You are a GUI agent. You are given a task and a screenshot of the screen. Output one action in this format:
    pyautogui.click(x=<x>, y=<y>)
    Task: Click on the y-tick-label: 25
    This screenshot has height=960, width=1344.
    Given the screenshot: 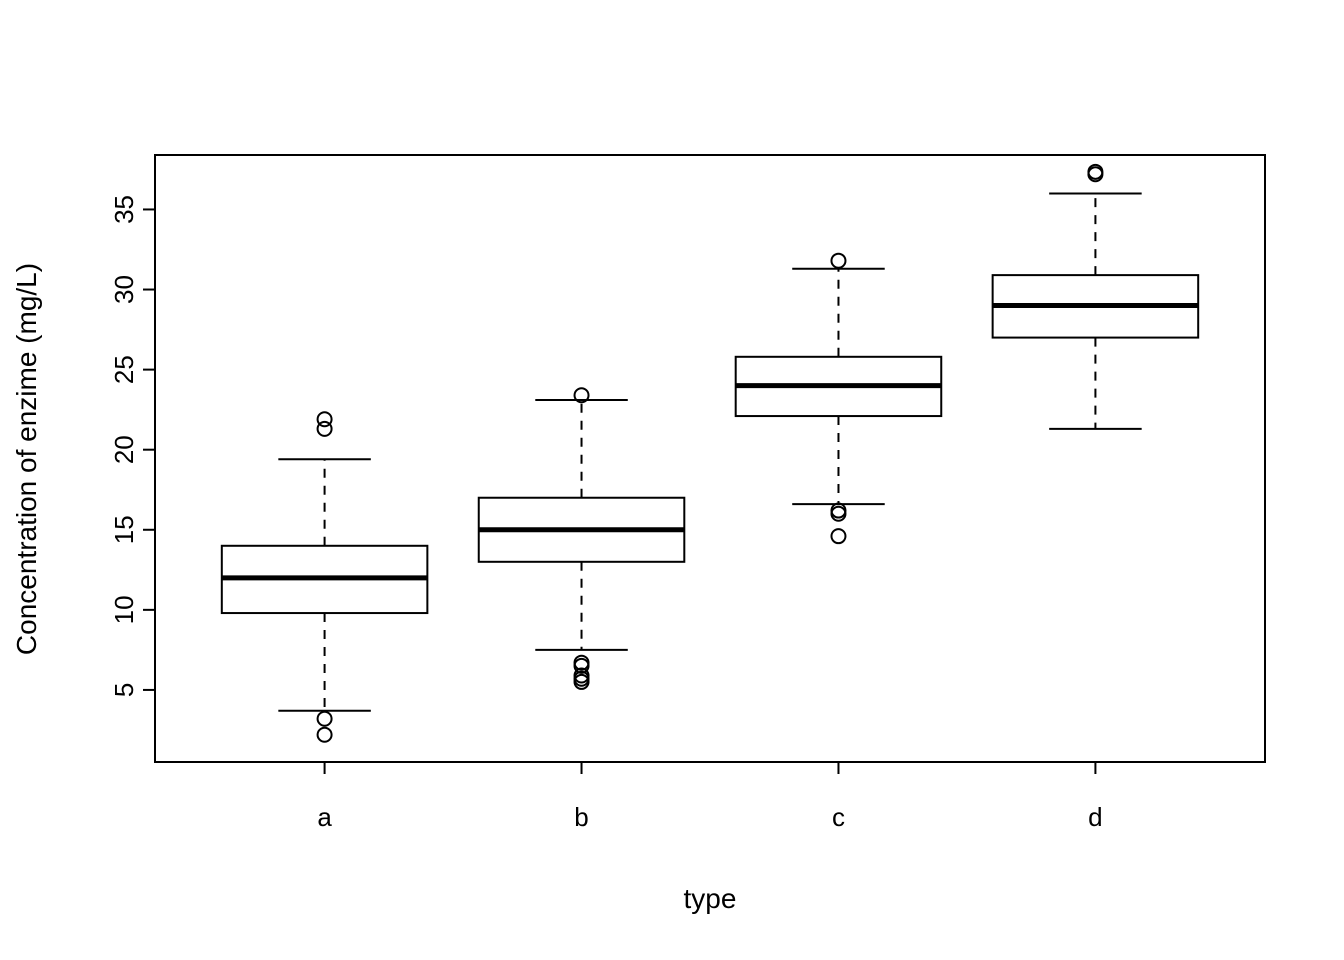 What is the action you would take?
    pyautogui.click(x=124, y=369)
    